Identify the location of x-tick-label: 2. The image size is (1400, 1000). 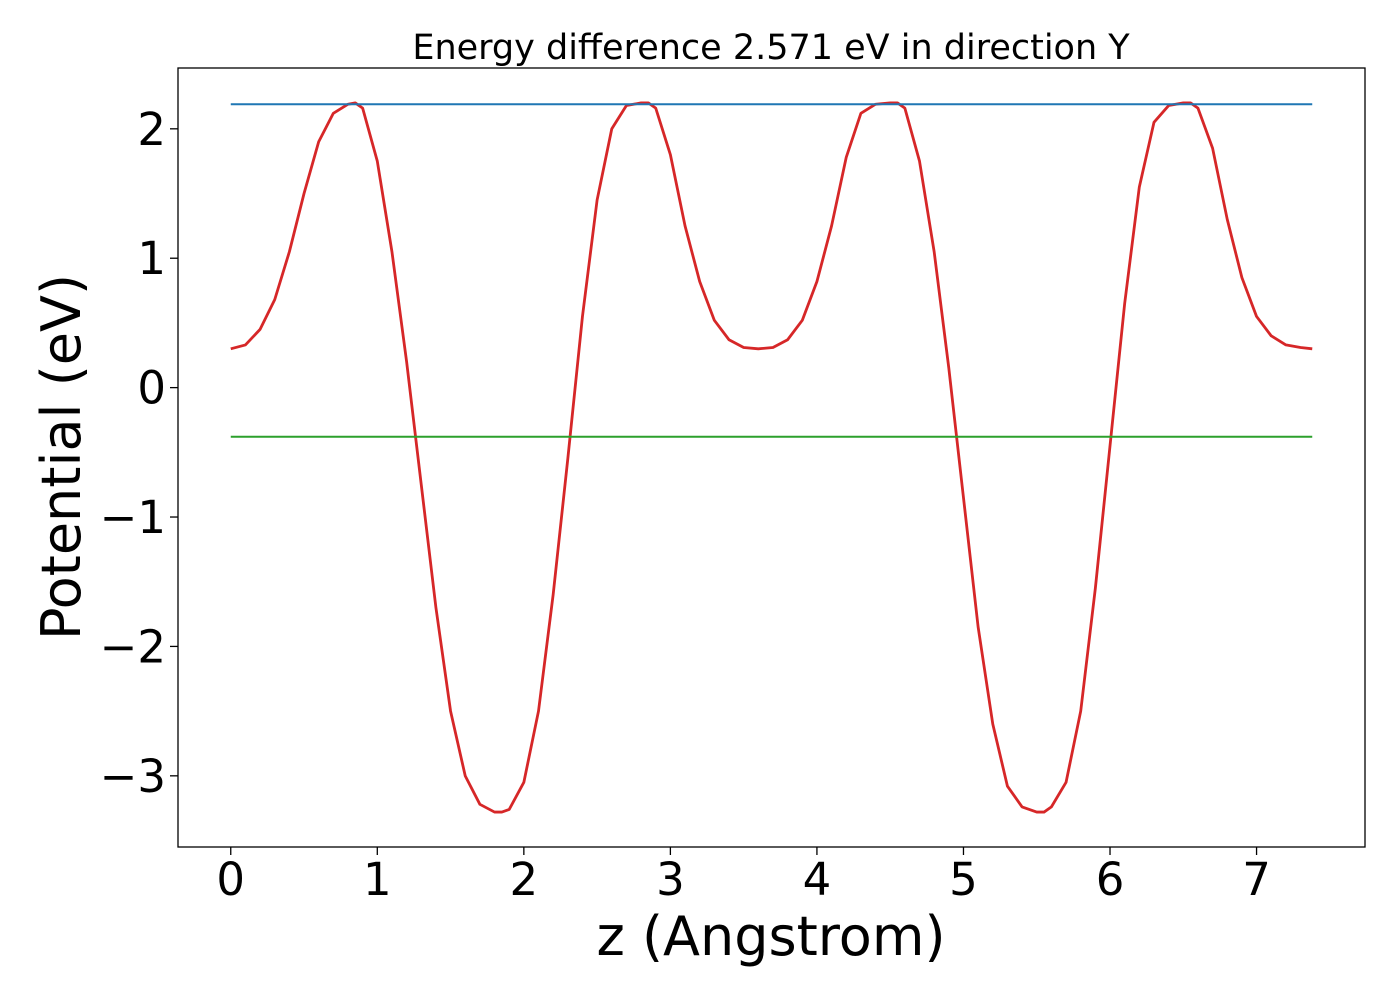
(524, 879).